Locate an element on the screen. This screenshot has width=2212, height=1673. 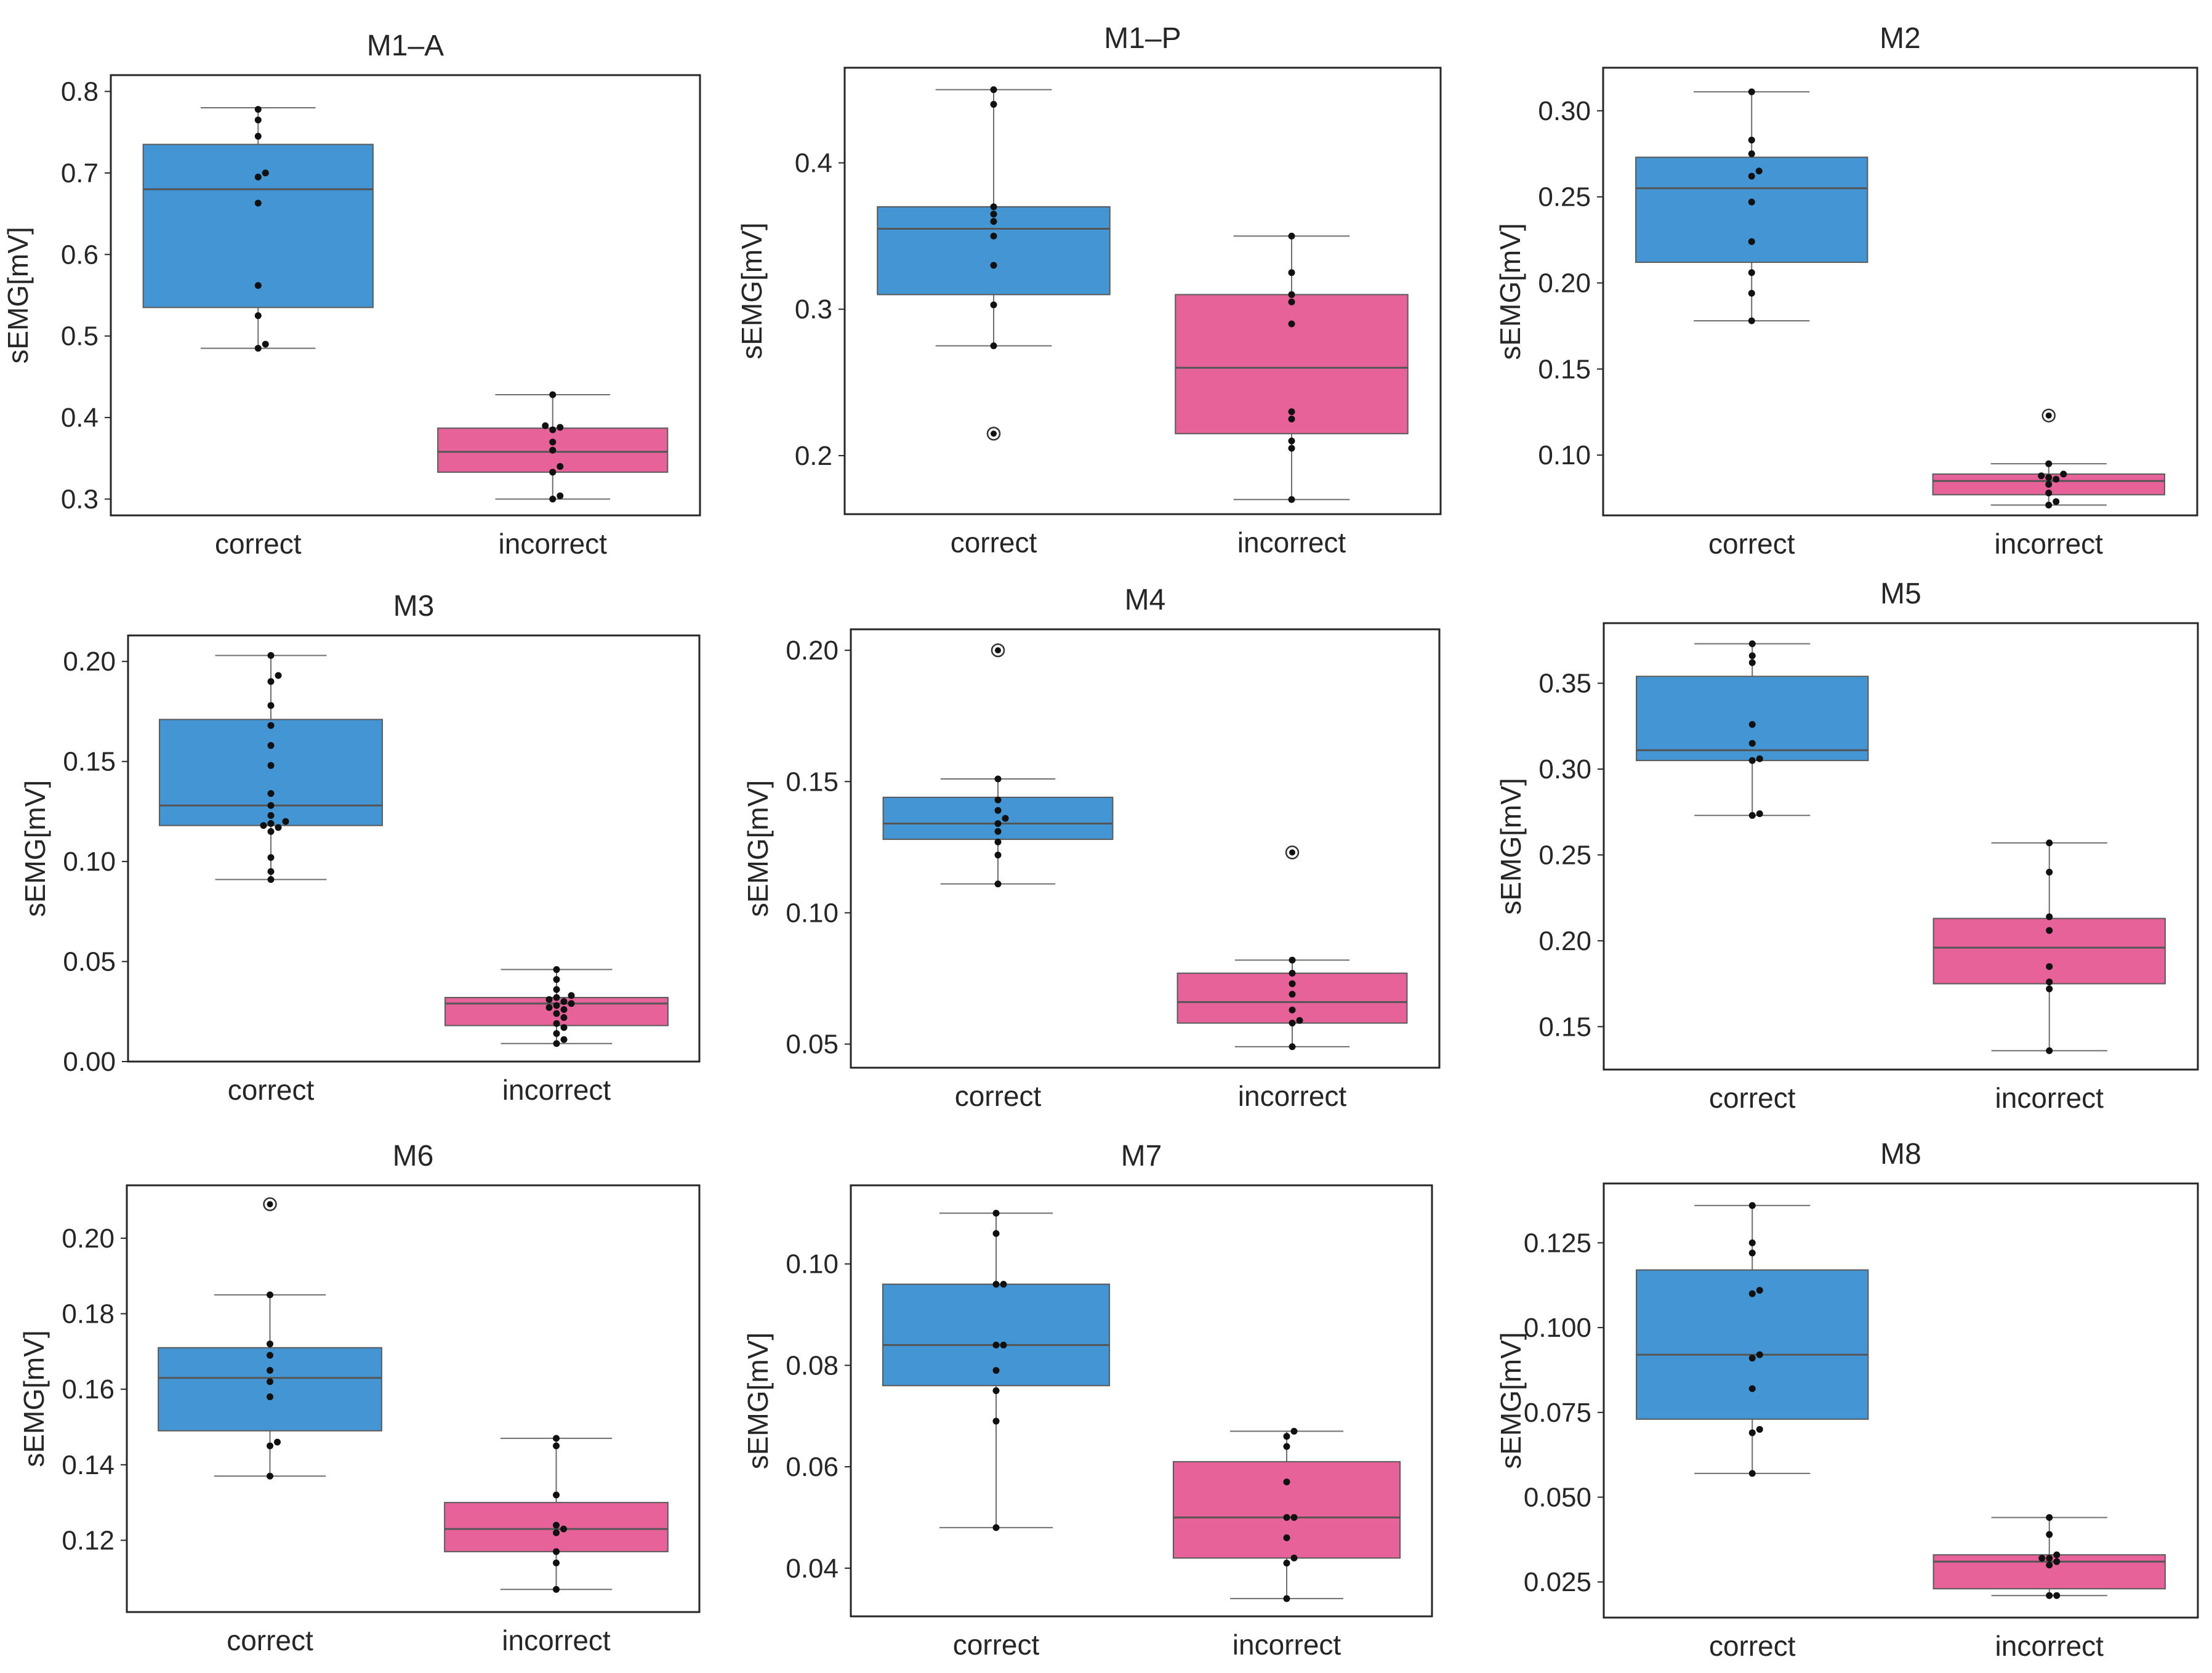
panel-m1-p: M1–P sEMG[mV] 0.2 0.3 0.4 correct incorrect is located at coordinates (1089, 290).